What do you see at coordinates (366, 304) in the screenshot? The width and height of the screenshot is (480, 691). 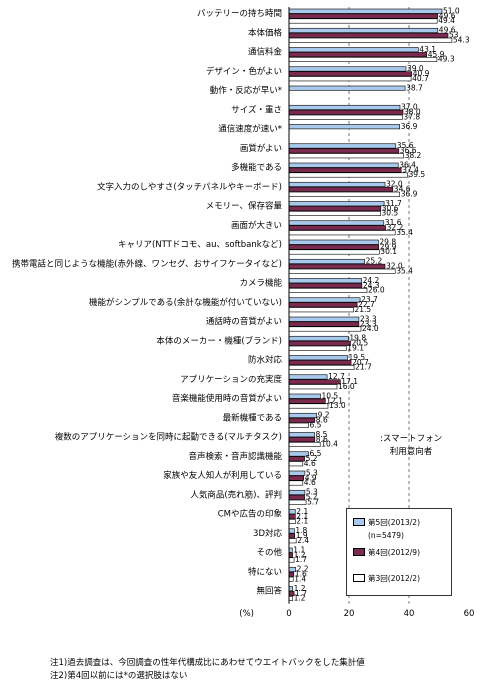 I see `data-label: 22.7` at bounding box center [366, 304].